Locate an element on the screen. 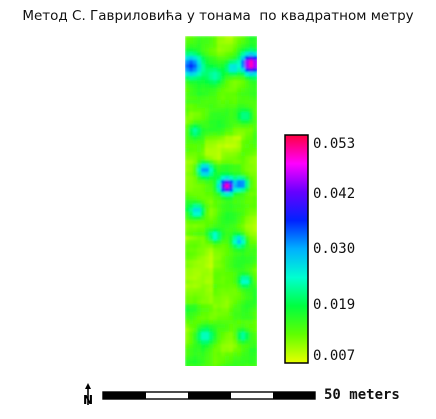 This screenshot has width=436, height=419. scale-bar is located at coordinates (209, 395).